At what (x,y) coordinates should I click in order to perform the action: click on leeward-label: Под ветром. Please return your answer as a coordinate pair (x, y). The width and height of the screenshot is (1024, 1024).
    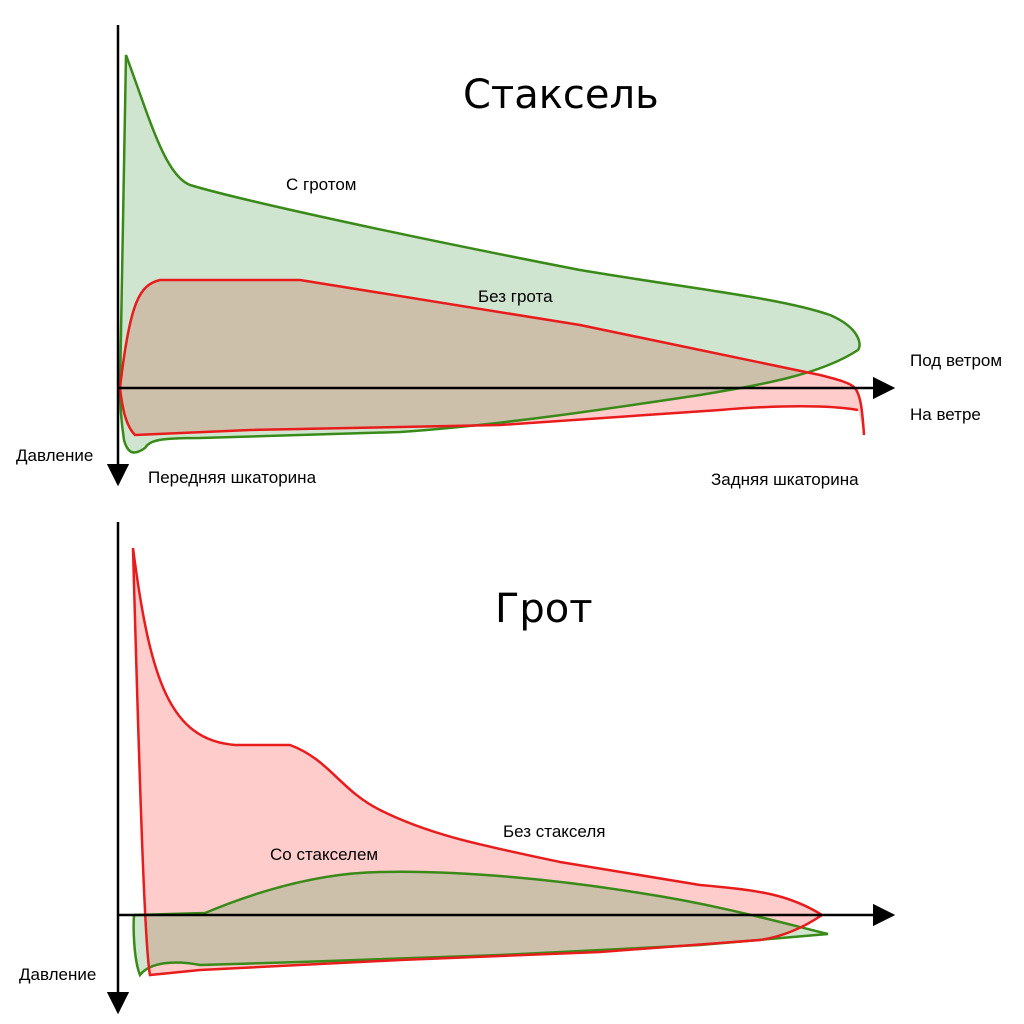
    Looking at the image, I should click on (956, 360).